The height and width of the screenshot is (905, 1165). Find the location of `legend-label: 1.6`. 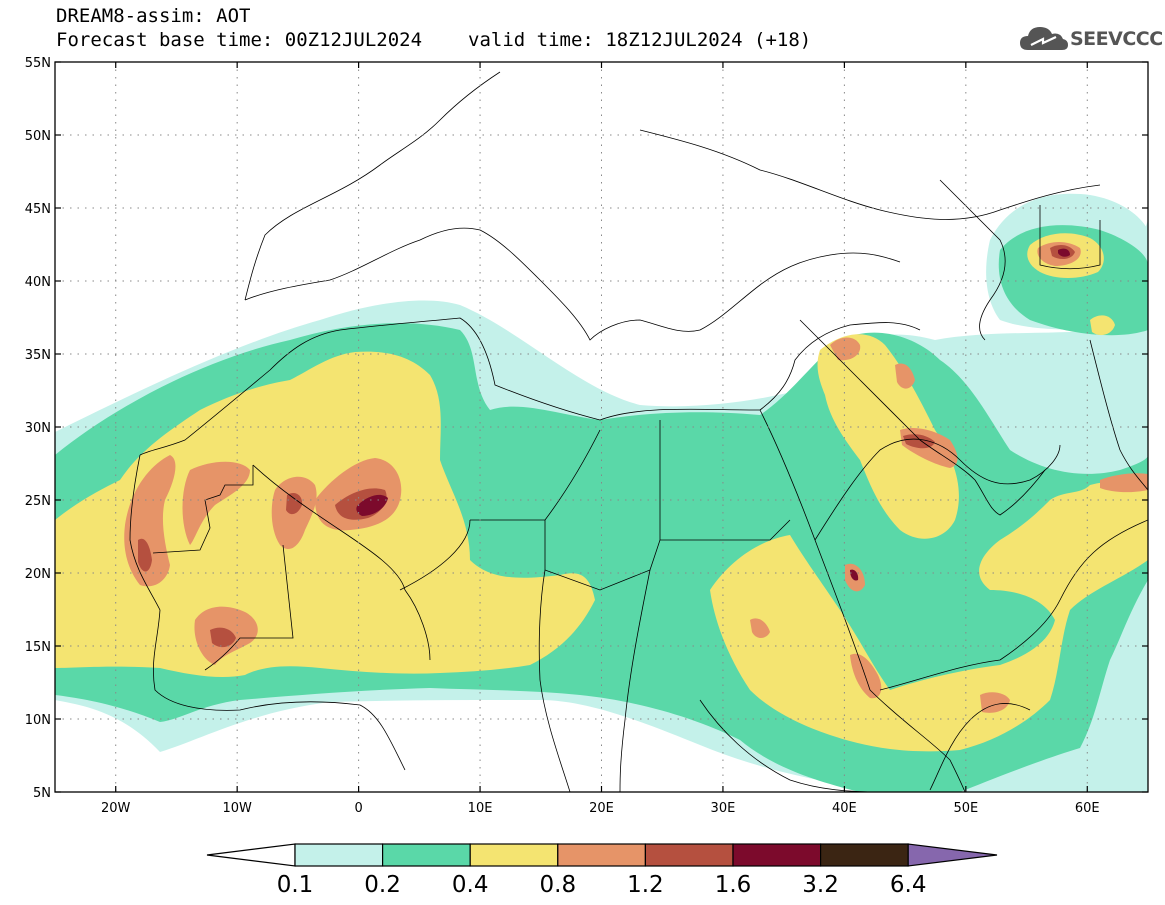

legend-label: 1.6 is located at coordinates (733, 884).